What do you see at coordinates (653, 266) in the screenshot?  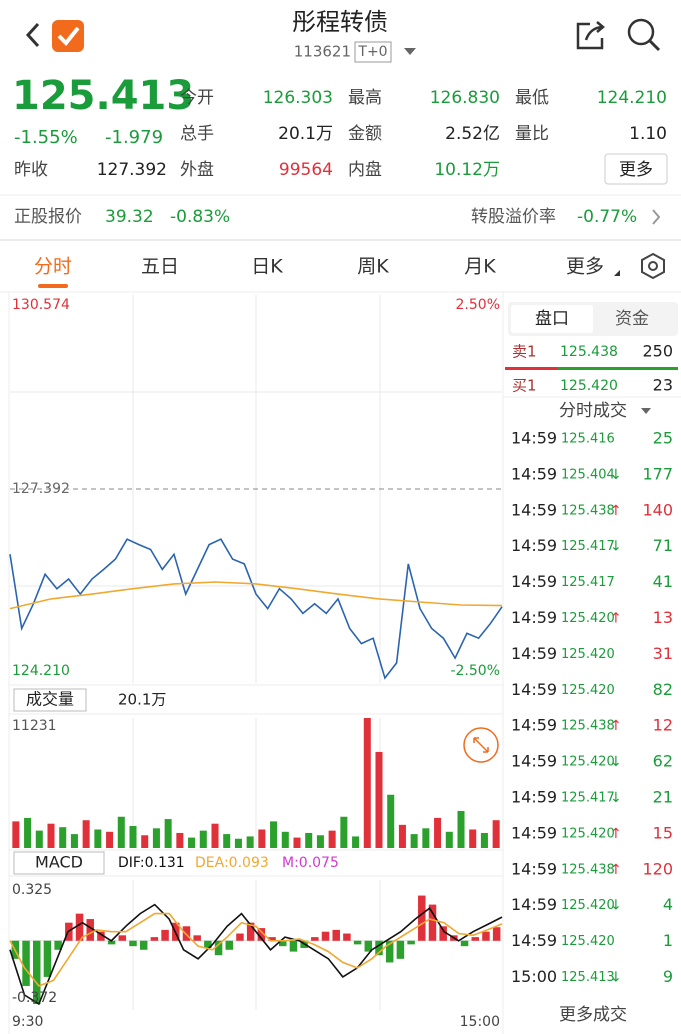 I see `settings-button` at bounding box center [653, 266].